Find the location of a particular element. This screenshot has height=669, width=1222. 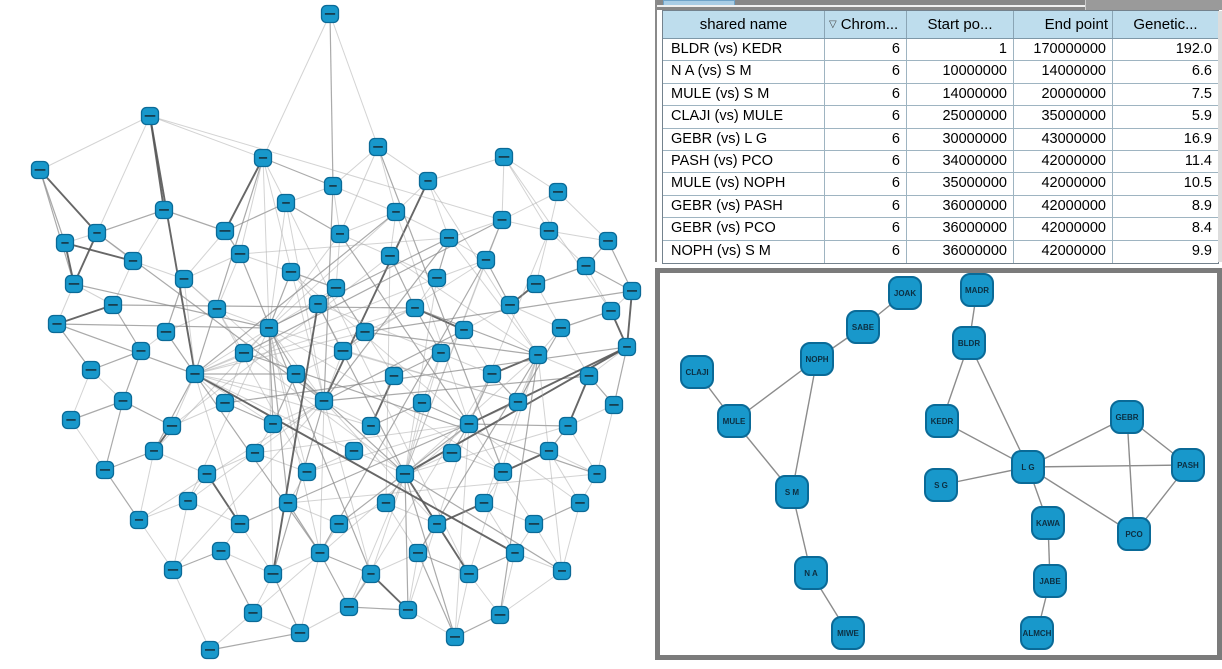

table-row: MULE (vs) S M 6 14000000 20000000 7.5 is located at coordinates (940, 95).